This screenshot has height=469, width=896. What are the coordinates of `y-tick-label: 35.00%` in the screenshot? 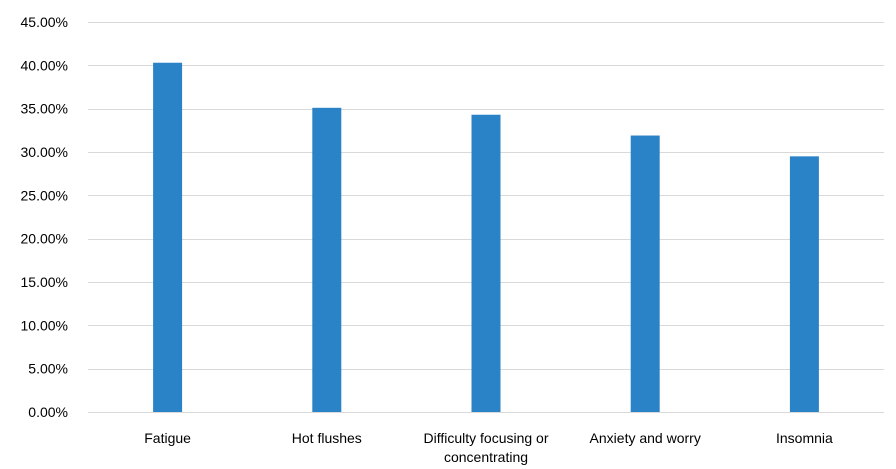 It's located at (44, 109).